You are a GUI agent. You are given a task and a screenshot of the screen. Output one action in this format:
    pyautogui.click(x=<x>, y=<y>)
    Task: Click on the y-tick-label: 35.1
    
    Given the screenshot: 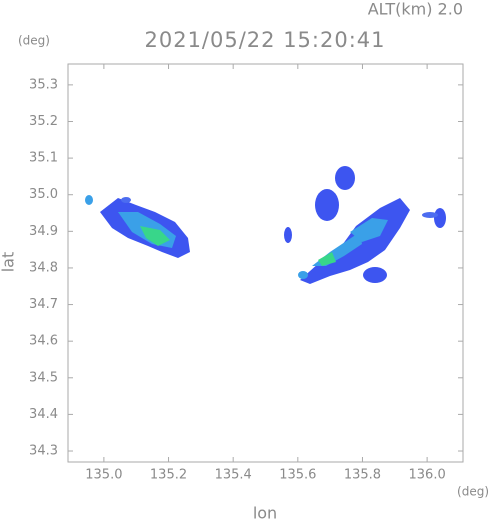 What is the action you would take?
    pyautogui.click(x=43, y=158)
    